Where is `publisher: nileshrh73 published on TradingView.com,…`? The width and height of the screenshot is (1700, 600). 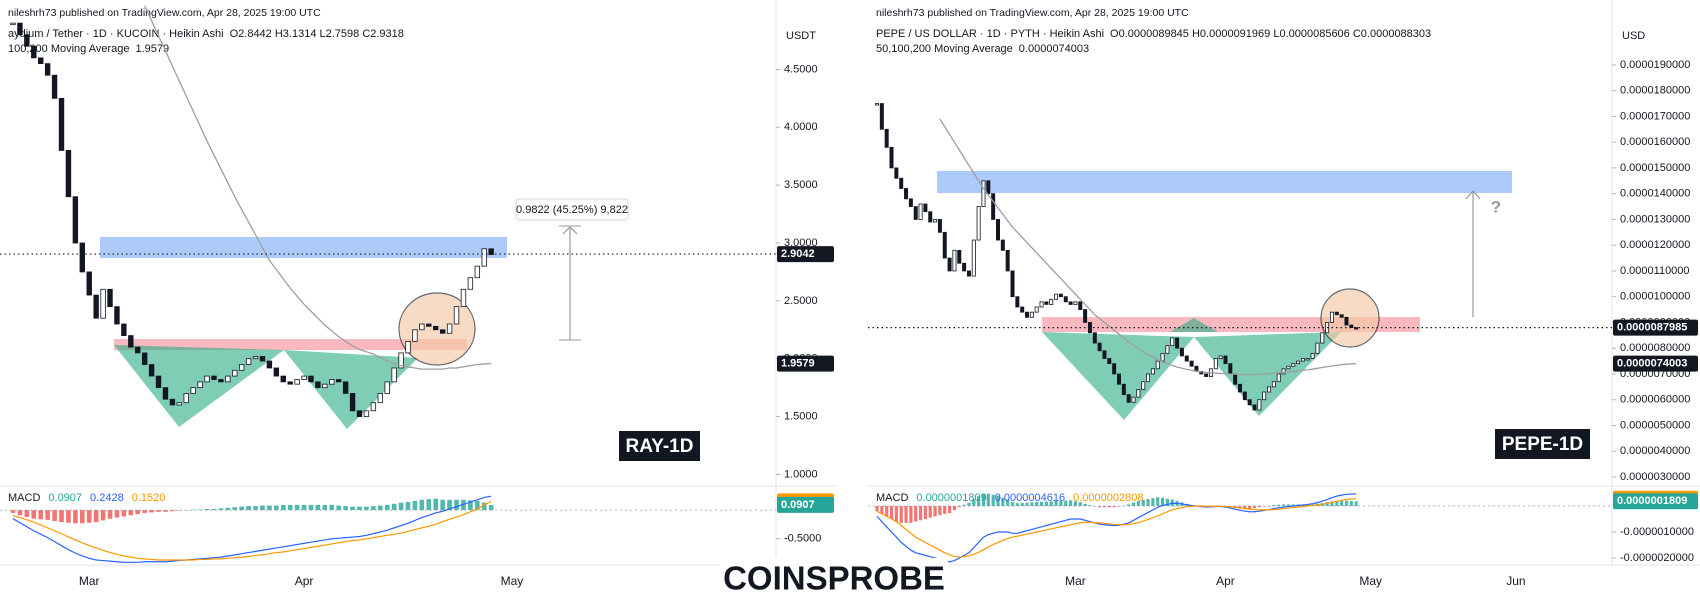 publisher: nileshrh73 published on TradingView.com,… is located at coordinates (164, 13).